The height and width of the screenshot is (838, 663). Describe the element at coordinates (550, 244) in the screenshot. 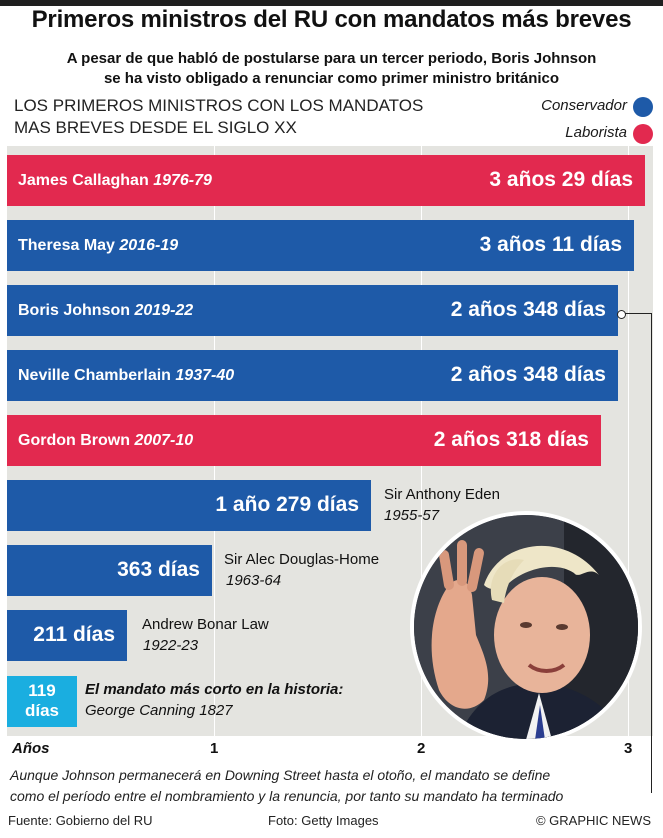

I see `bar-value-label: 3 años 11 días` at that location.